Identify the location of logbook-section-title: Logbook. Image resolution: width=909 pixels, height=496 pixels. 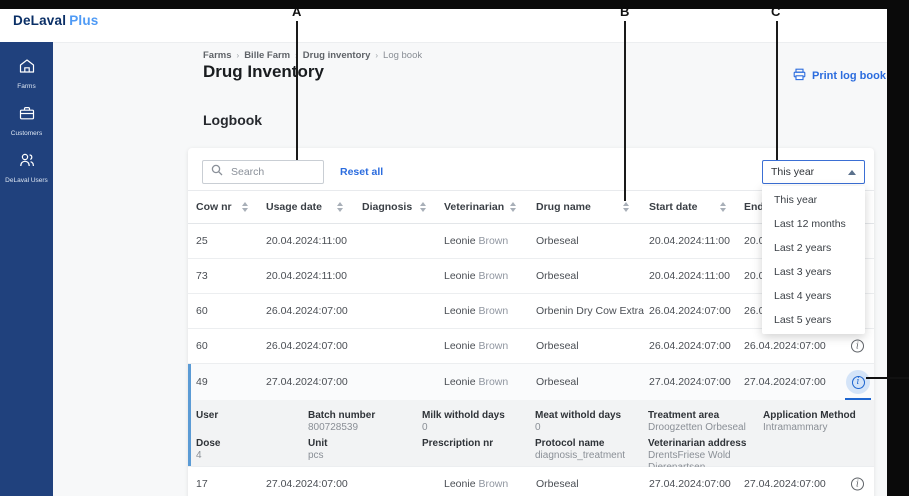
(233, 120).